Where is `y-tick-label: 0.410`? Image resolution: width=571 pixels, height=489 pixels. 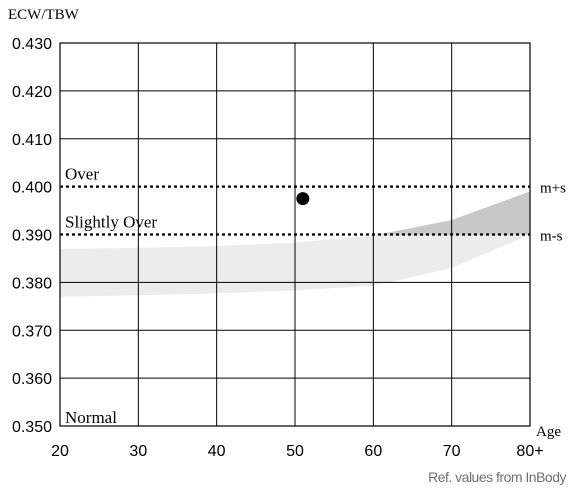 y-tick-label: 0.410 is located at coordinates (32, 140).